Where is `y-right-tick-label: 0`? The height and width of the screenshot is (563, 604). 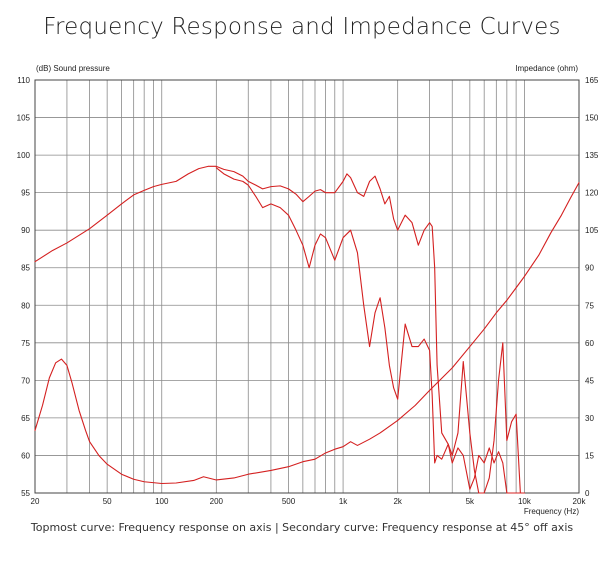 y-right-tick-label: 0 is located at coordinates (587, 493).